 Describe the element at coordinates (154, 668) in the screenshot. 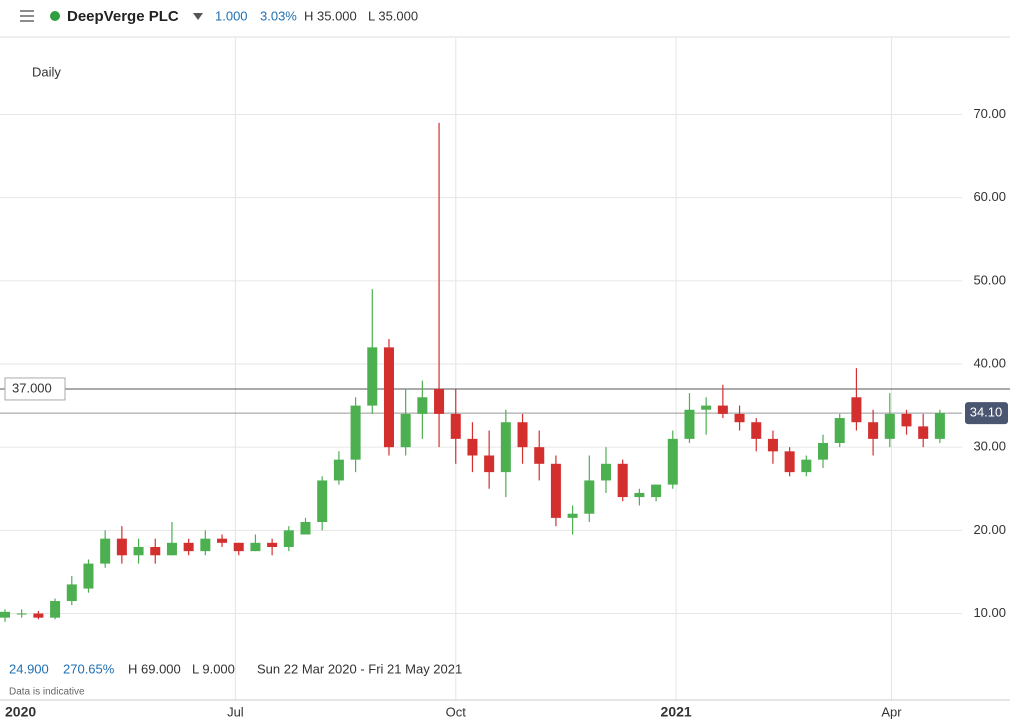

I see `footer-high: H 69.000` at that location.